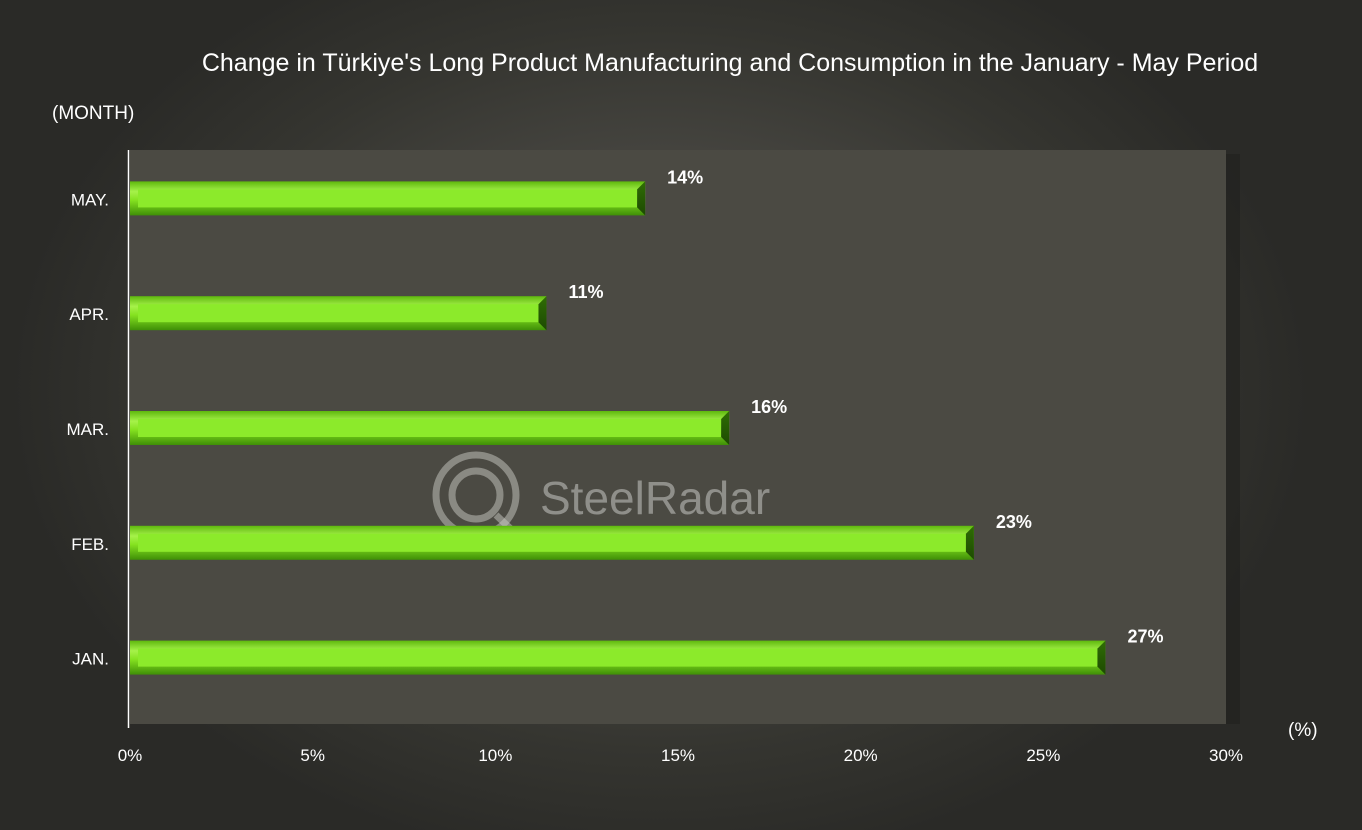 Image resolution: width=1362 pixels, height=830 pixels. What do you see at coordinates (1043, 755) in the screenshot?
I see `x-tick-label: 25%` at bounding box center [1043, 755].